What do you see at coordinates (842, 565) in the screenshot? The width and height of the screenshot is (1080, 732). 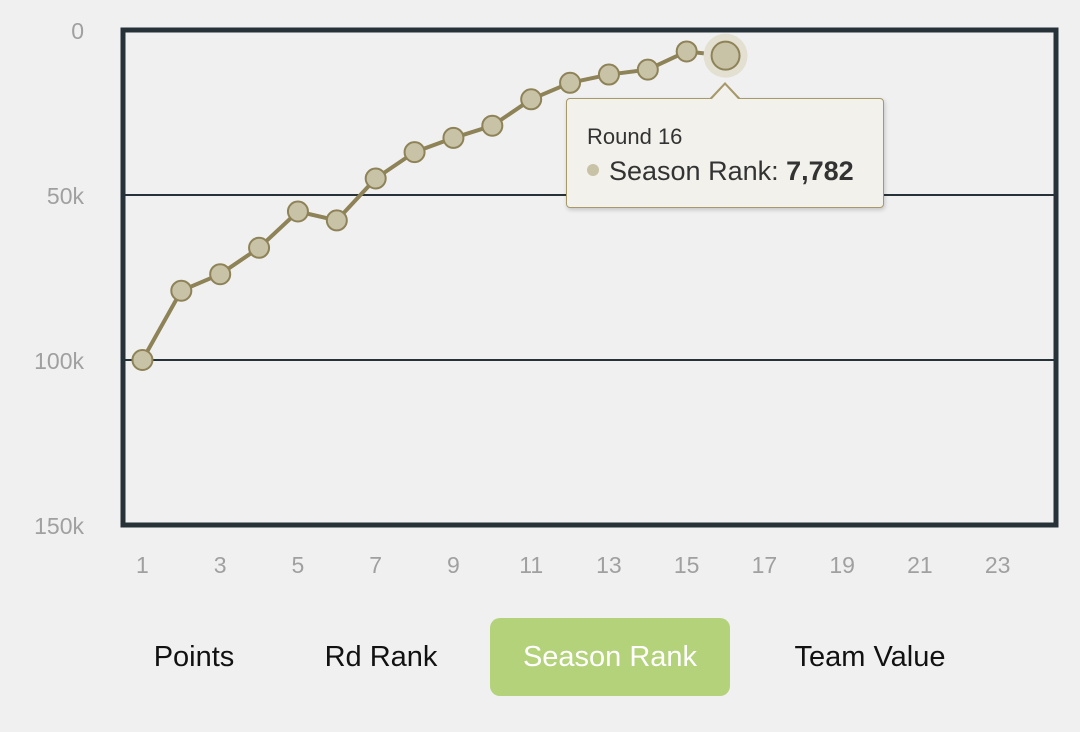 I see `x-tick-label: 19` at bounding box center [842, 565].